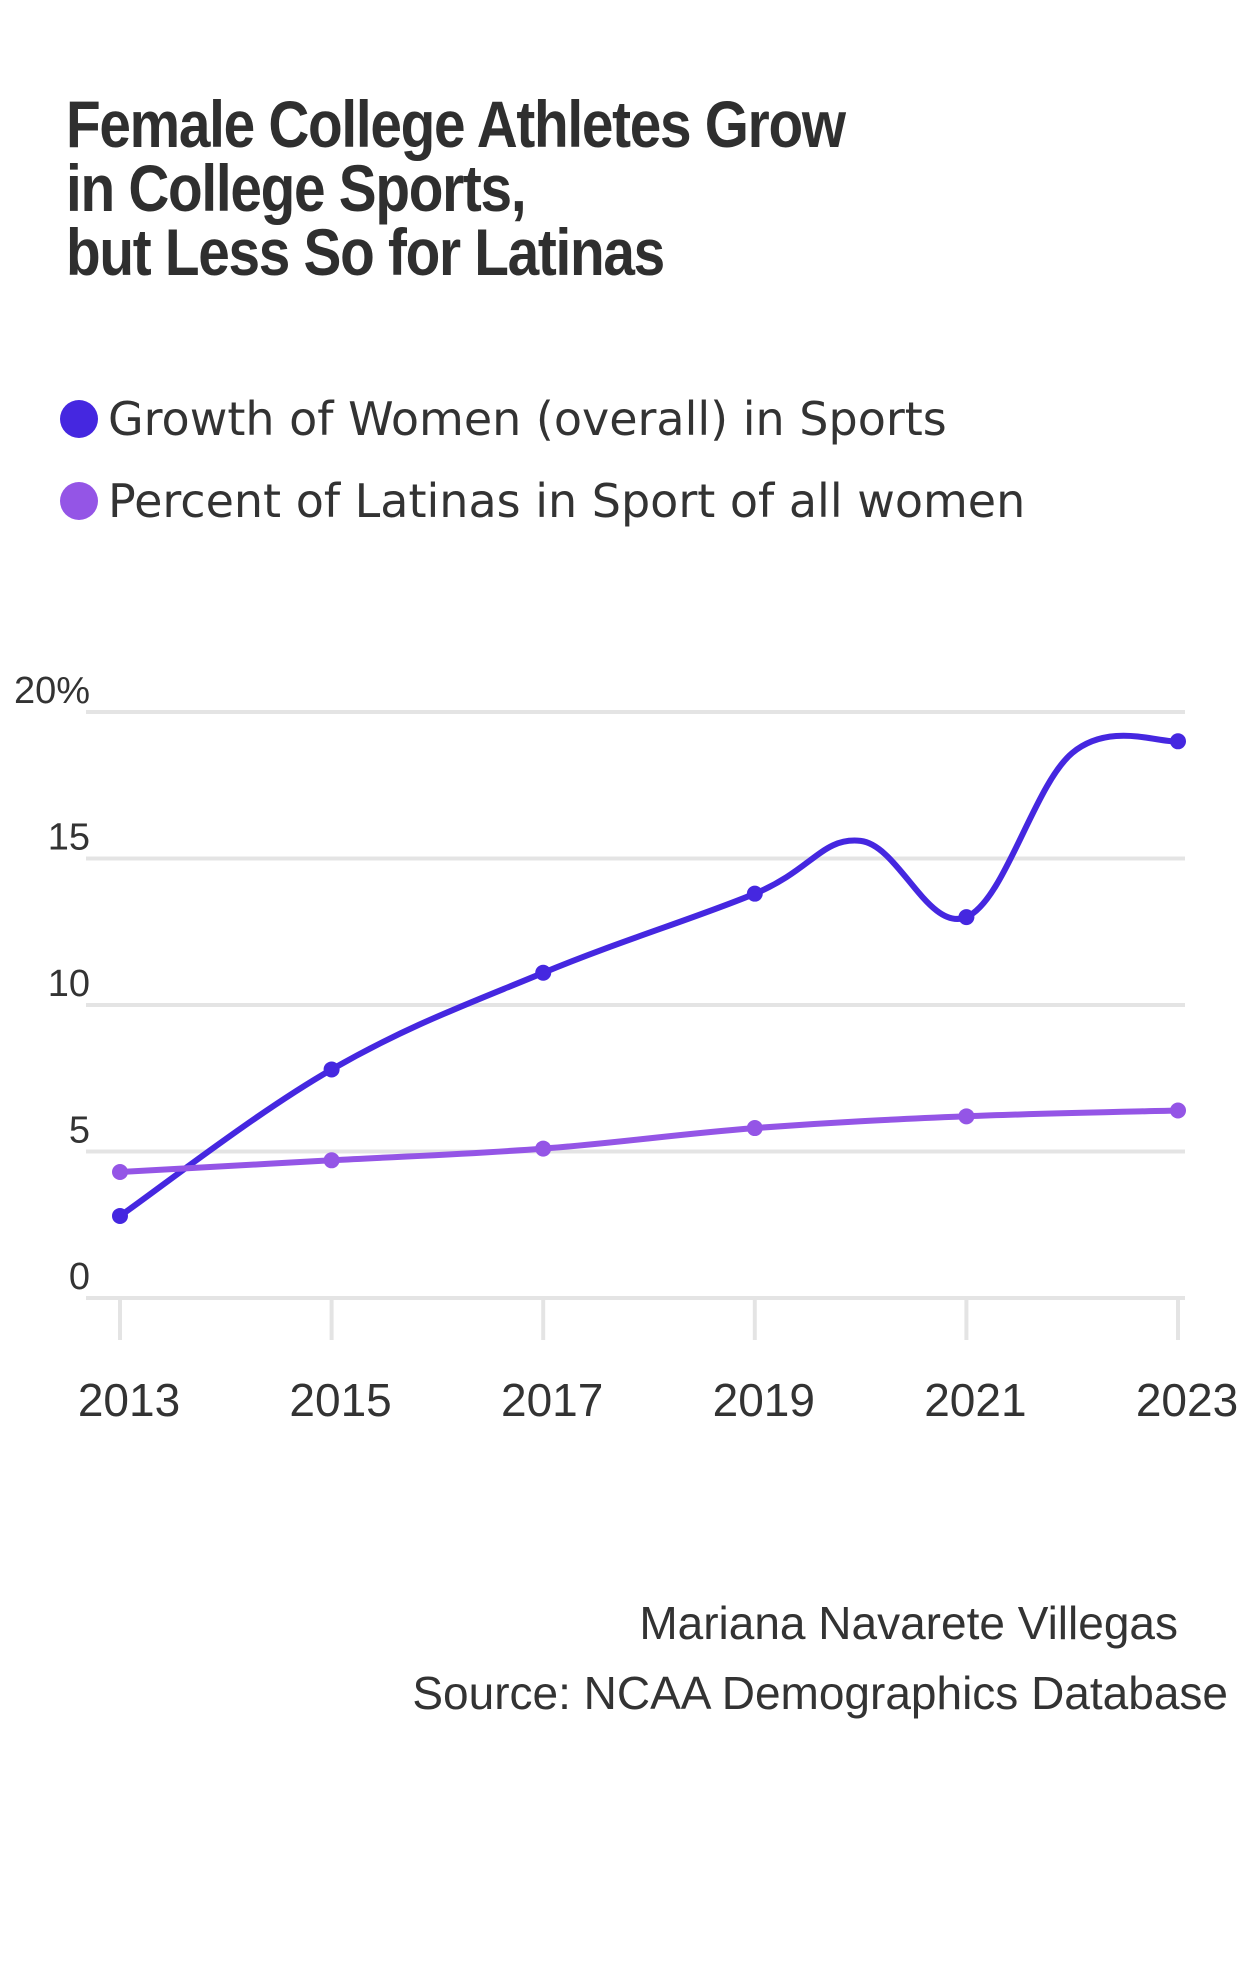 The height and width of the screenshot is (1975, 1250). Describe the element at coordinates (69, 984) in the screenshot. I see `y-tick-label: 10` at that location.